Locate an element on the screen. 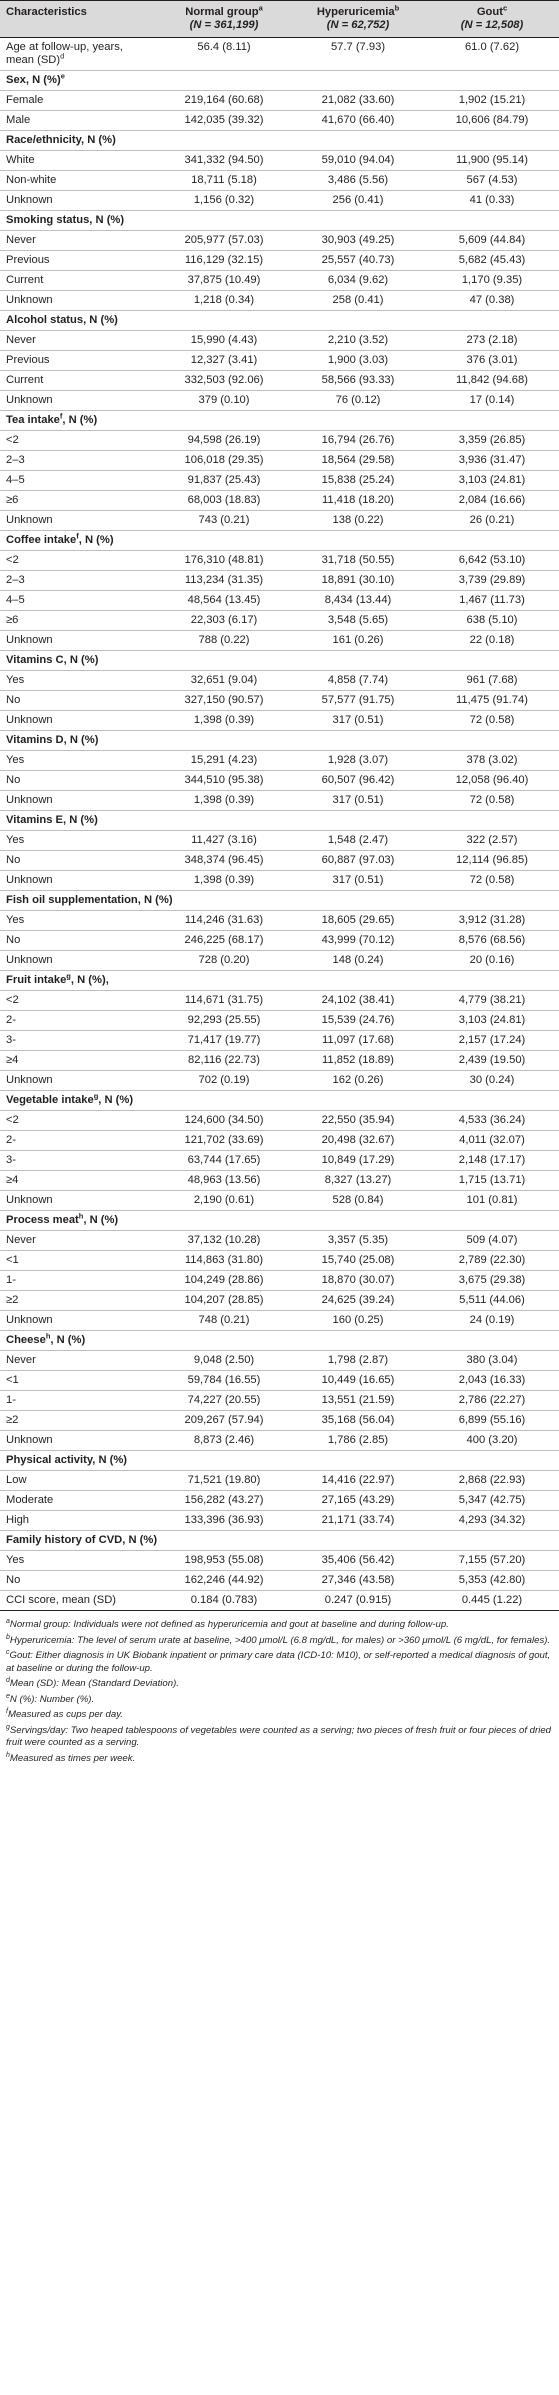  section-header-row: Tea intakef, N (%) is located at coordinates (279, 420).